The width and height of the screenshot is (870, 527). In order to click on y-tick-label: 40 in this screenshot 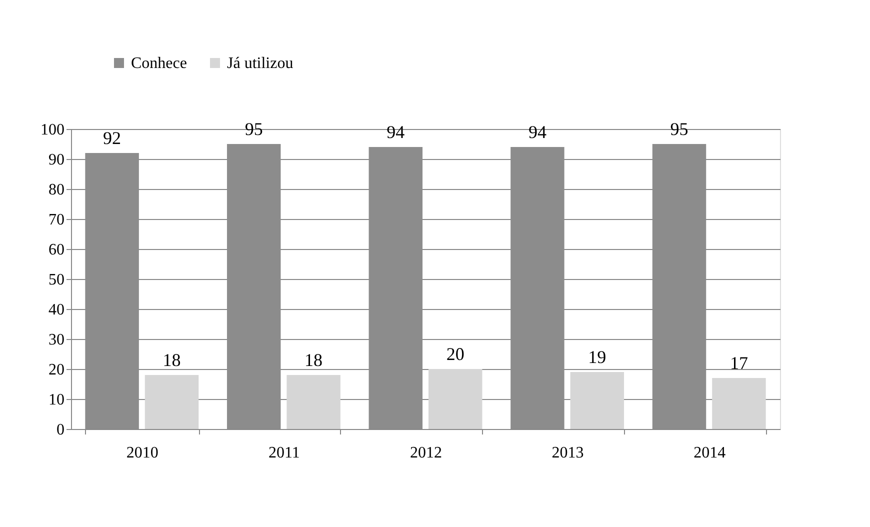, I will do `click(56, 310)`.